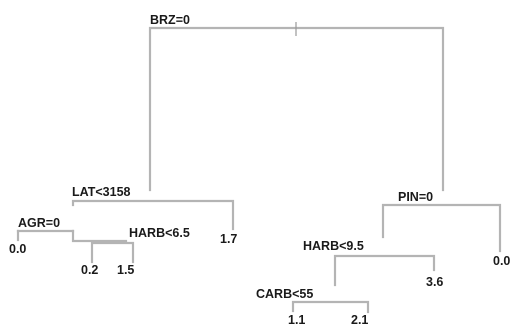 The width and height of the screenshot is (516, 329). Describe the element at coordinates (296, 320) in the screenshot. I see `leaf-carb-left: 1.1` at that location.